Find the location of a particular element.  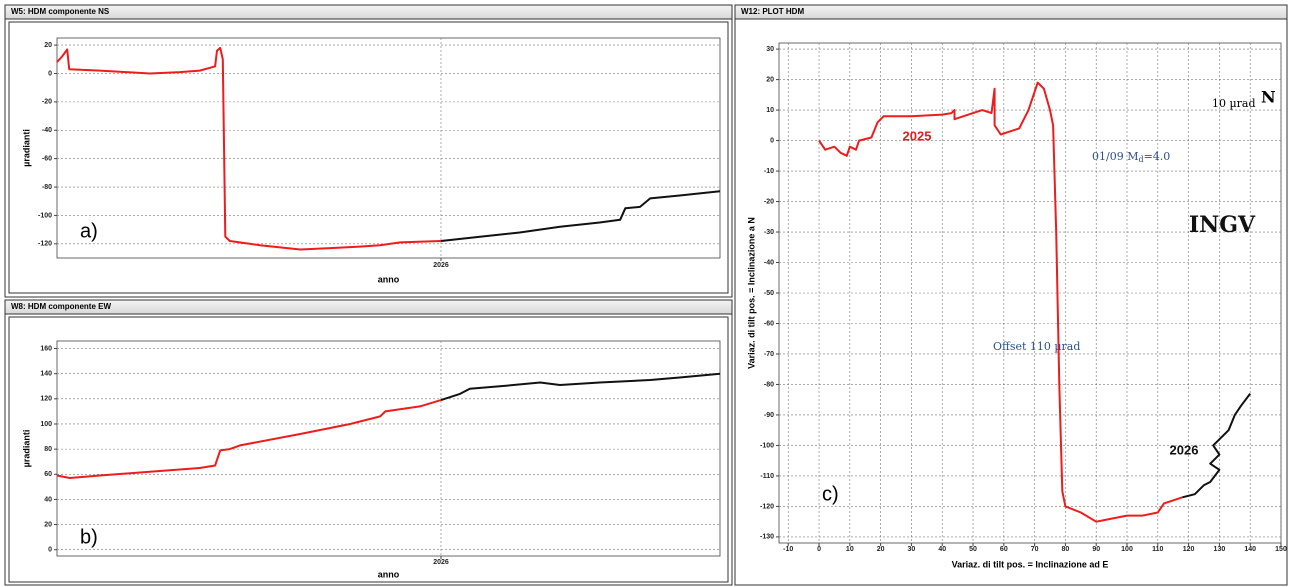

annotation: Offset 110 µrad is located at coordinates (1036, 346).